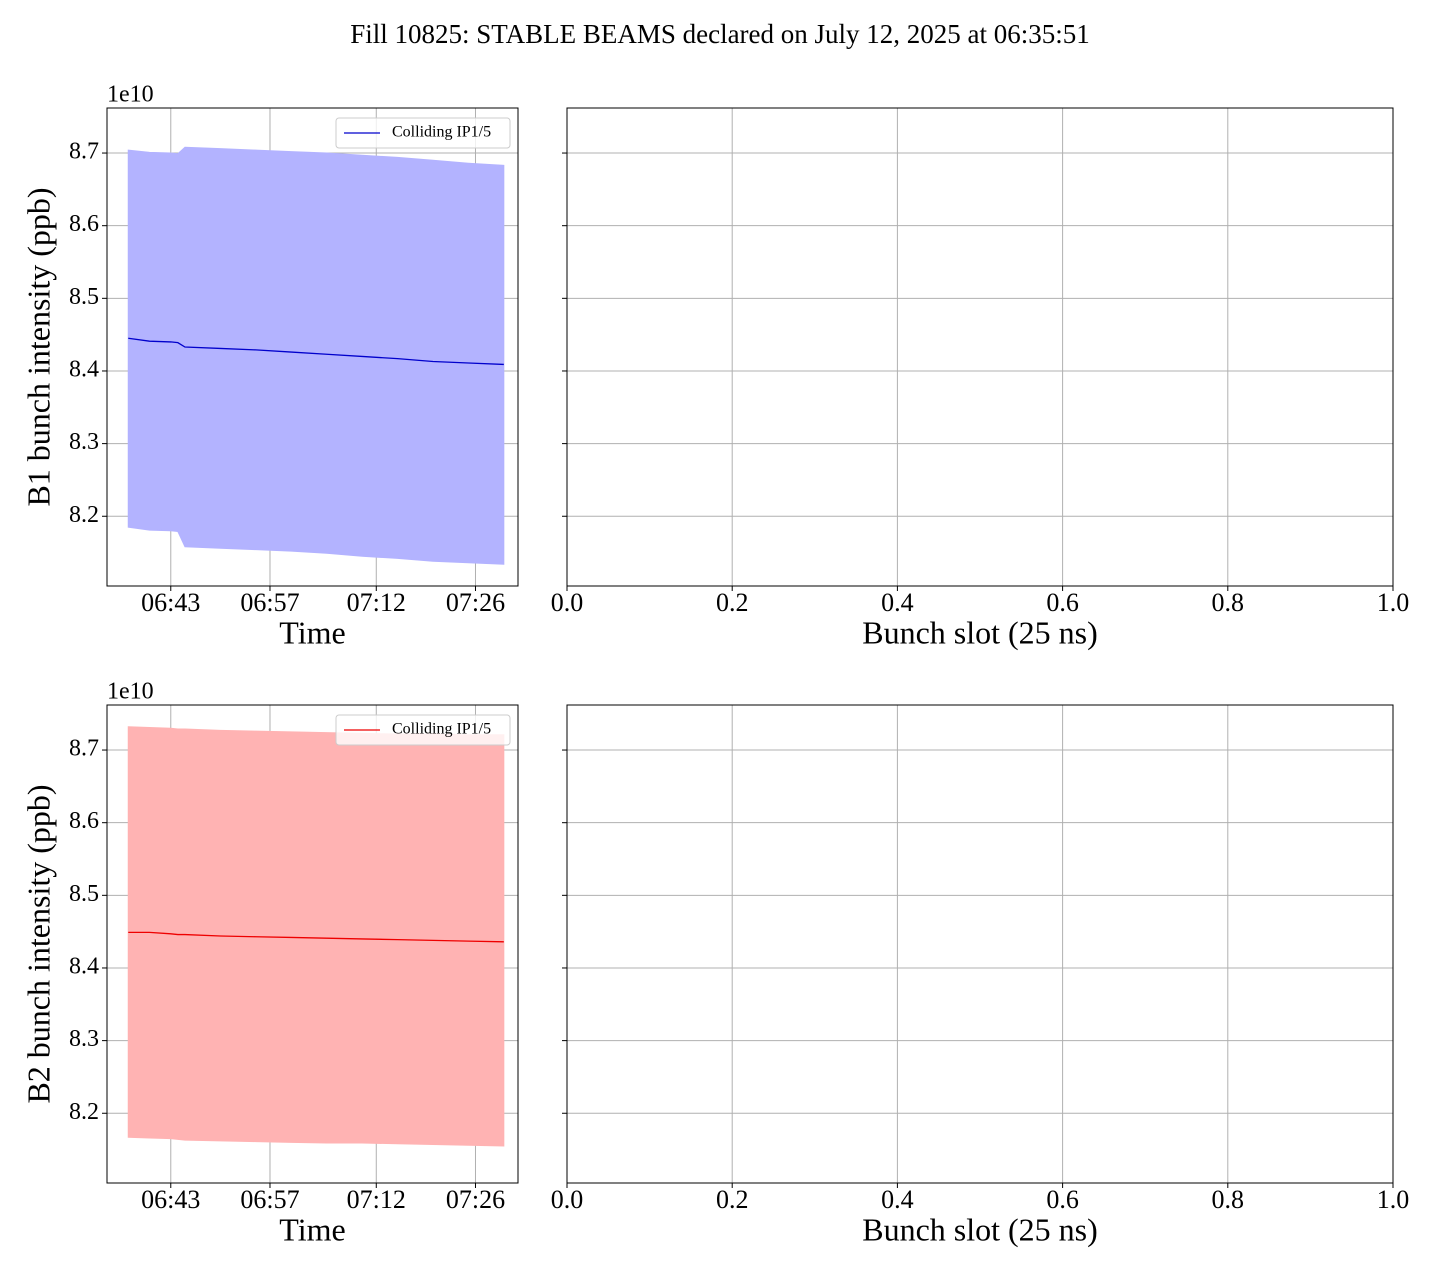 The width and height of the screenshot is (1440, 1280). I want to click on y-axis-label: B1 bunch intensity (ppb), so click(38, 346).